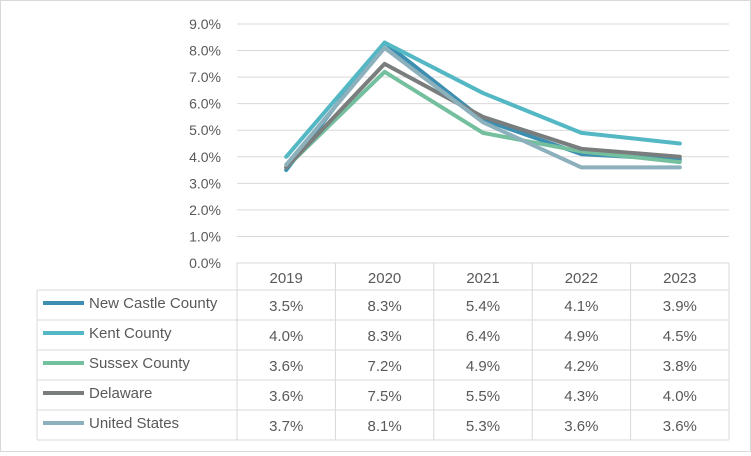  What do you see at coordinates (205, 104) in the screenshot?
I see `y-tick-label: 6.0%` at bounding box center [205, 104].